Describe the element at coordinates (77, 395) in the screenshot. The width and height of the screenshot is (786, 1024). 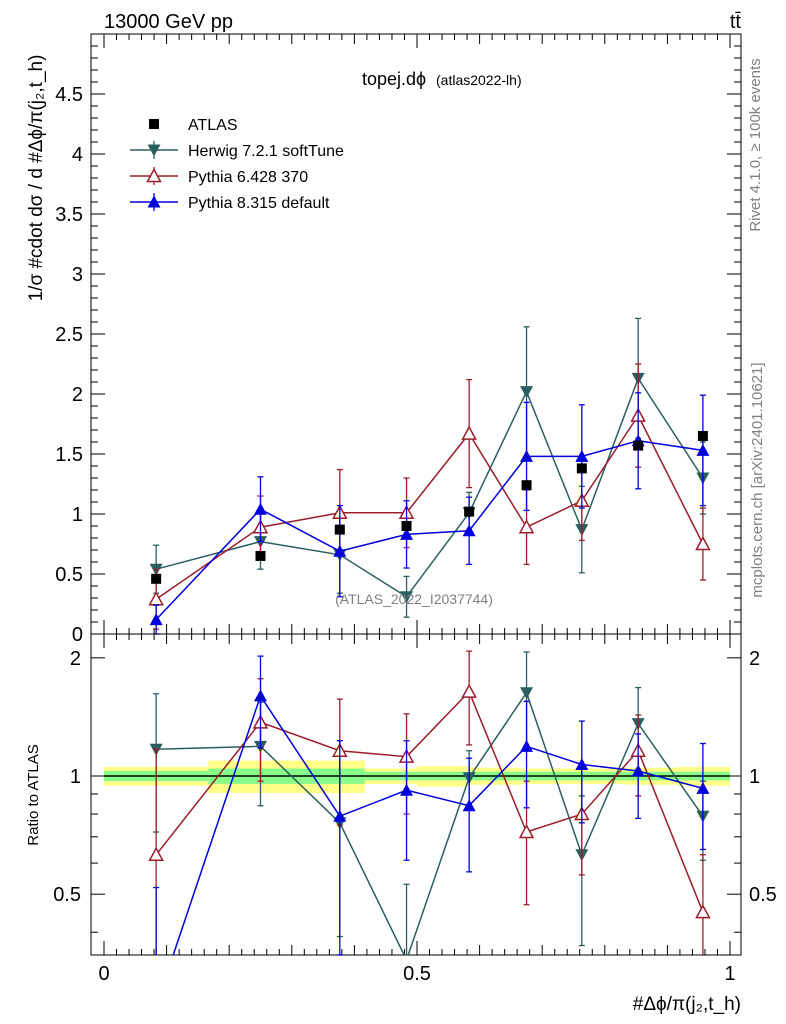
I see `main-y-tick-label: 2` at that location.